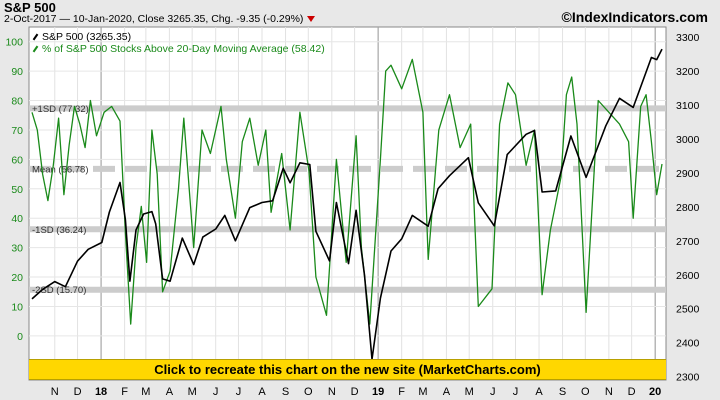 This screenshot has width=720, height=400. I want to click on left-y-axis: 0 10 20 30 40 50 60 70 80 90 100, so click(14, 190).